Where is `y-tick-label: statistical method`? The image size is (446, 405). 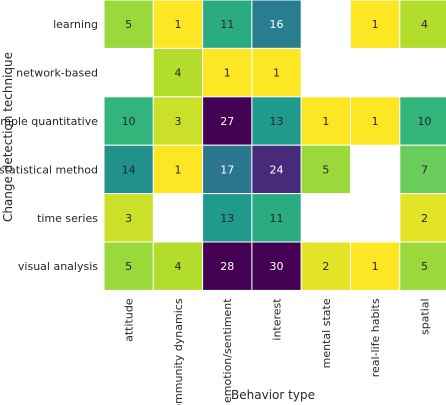
y-tick-label: statistical method is located at coordinates (49, 169).